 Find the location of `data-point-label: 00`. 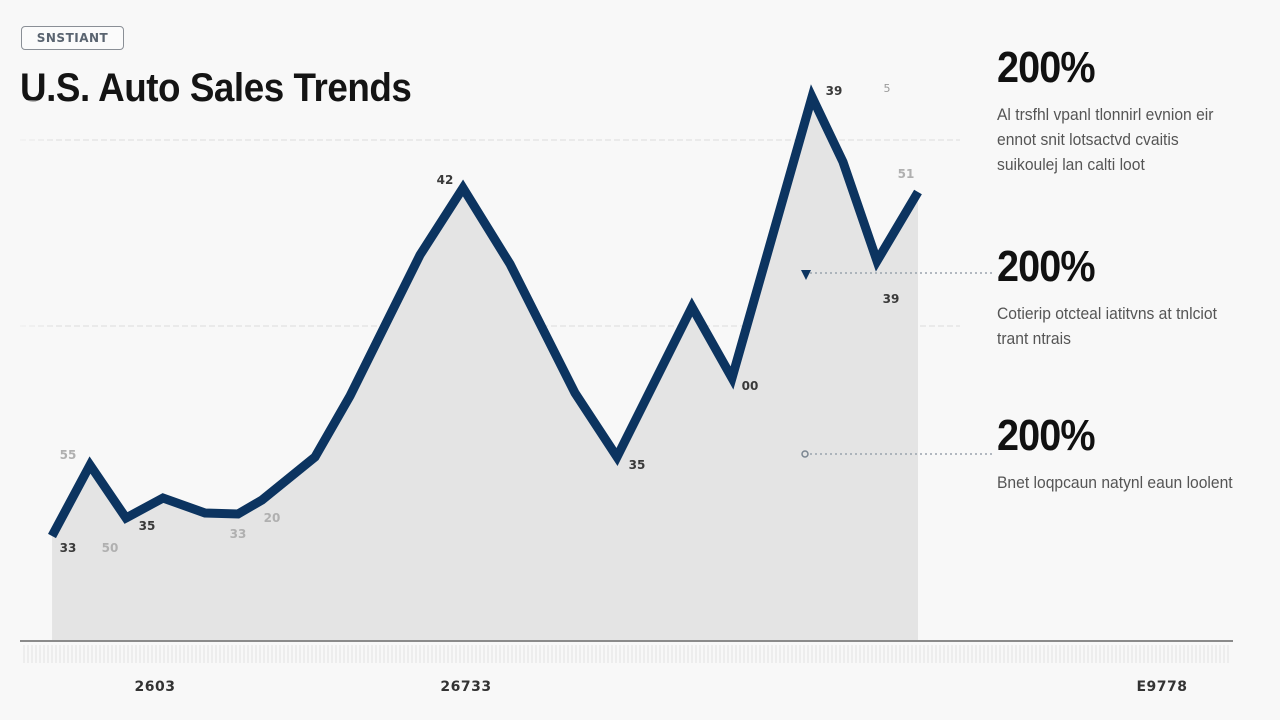

data-point-label: 00 is located at coordinates (750, 386).